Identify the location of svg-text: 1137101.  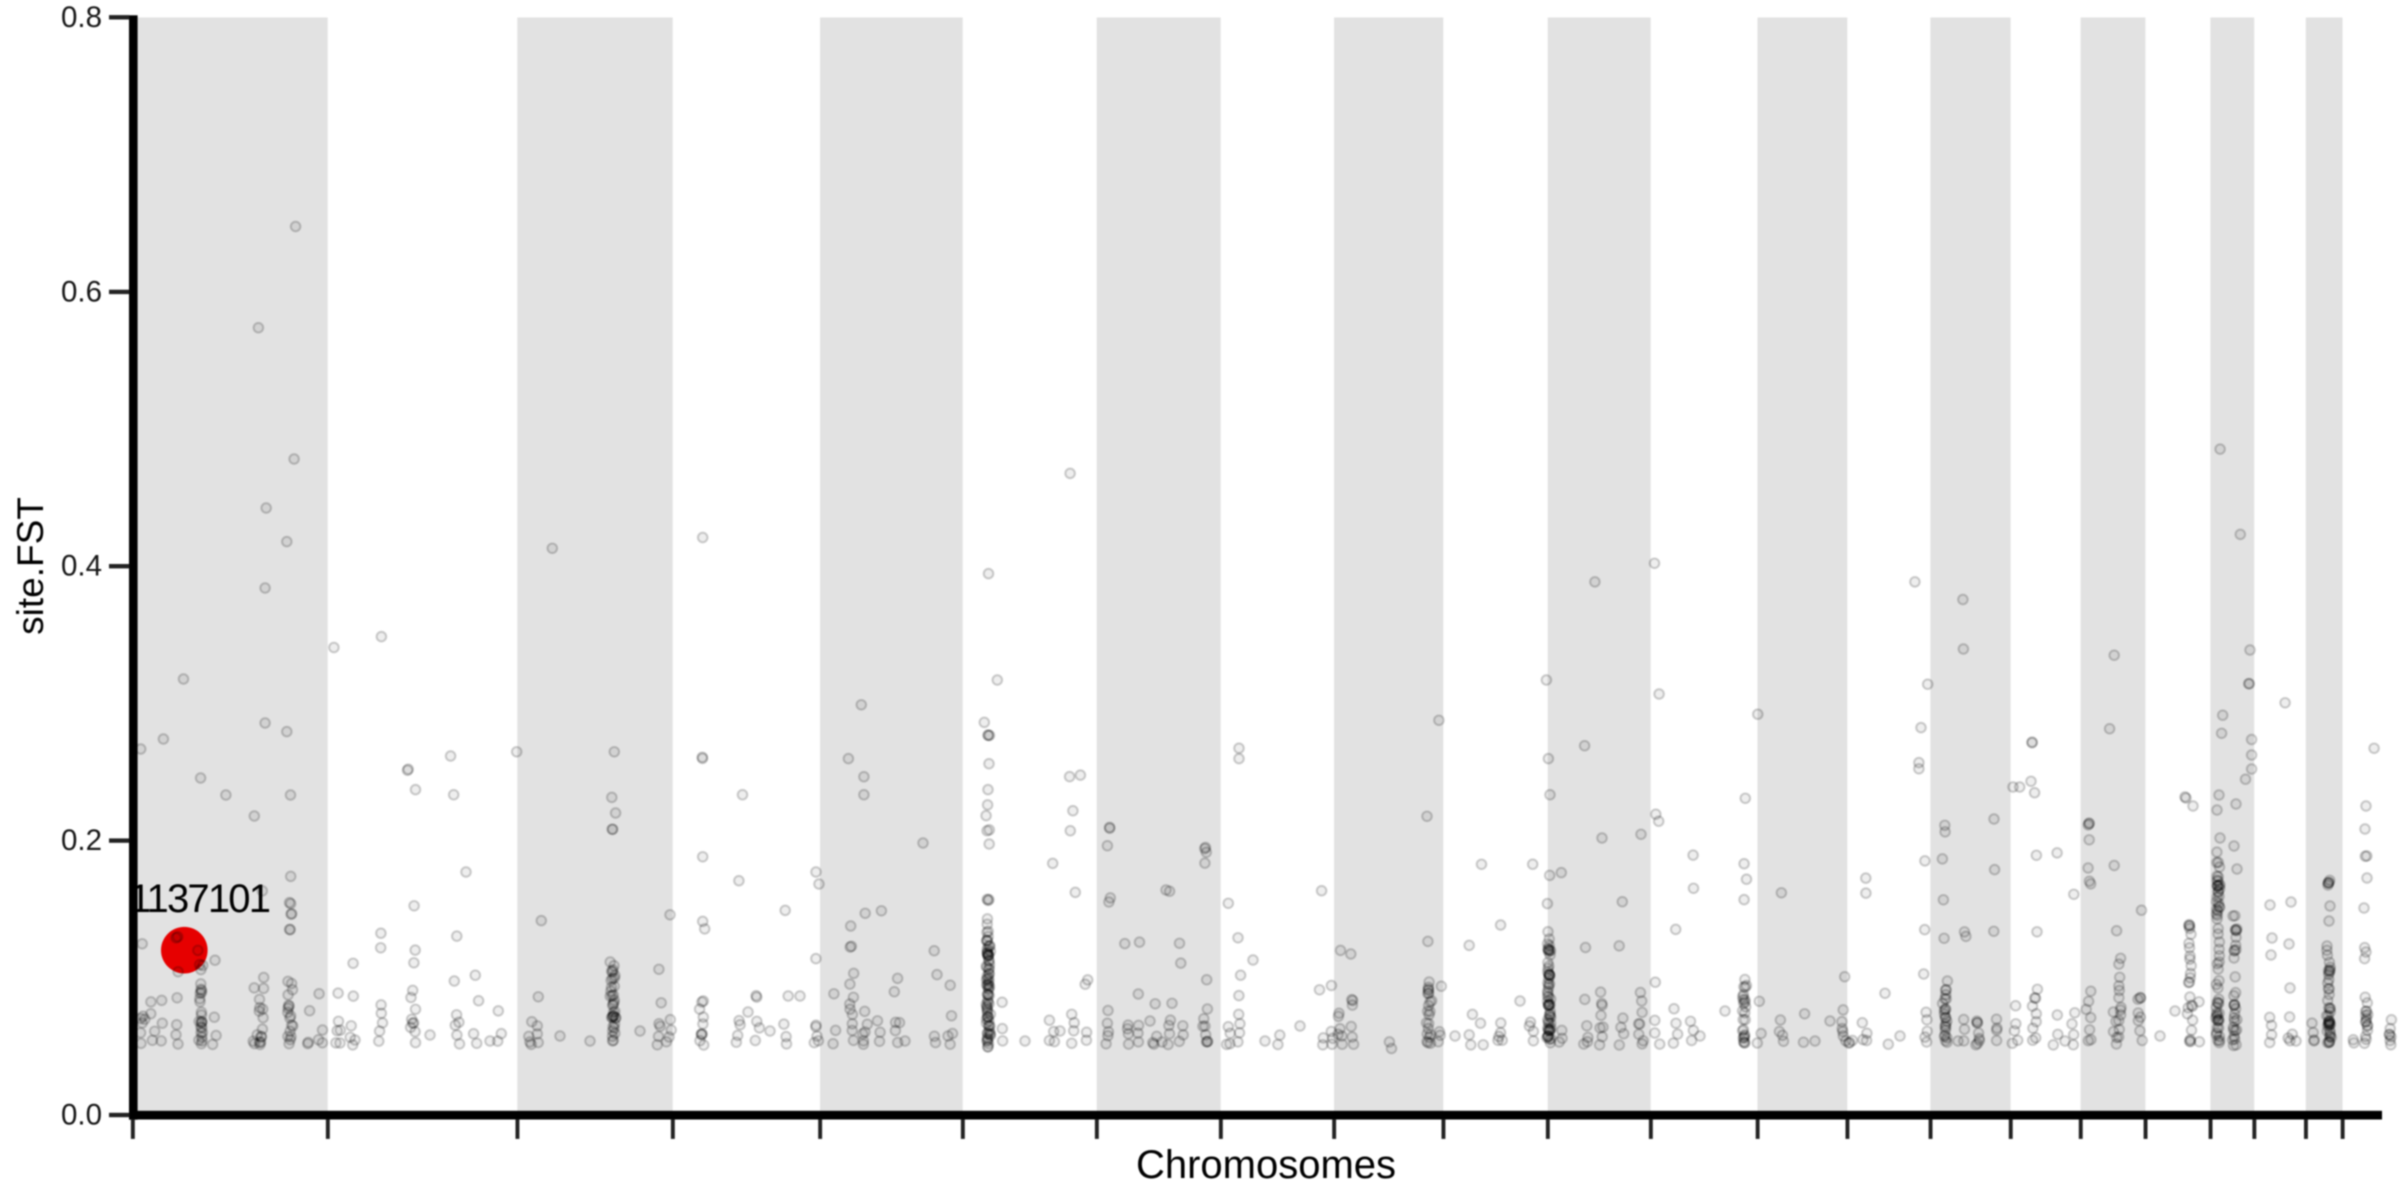
(200, 899).